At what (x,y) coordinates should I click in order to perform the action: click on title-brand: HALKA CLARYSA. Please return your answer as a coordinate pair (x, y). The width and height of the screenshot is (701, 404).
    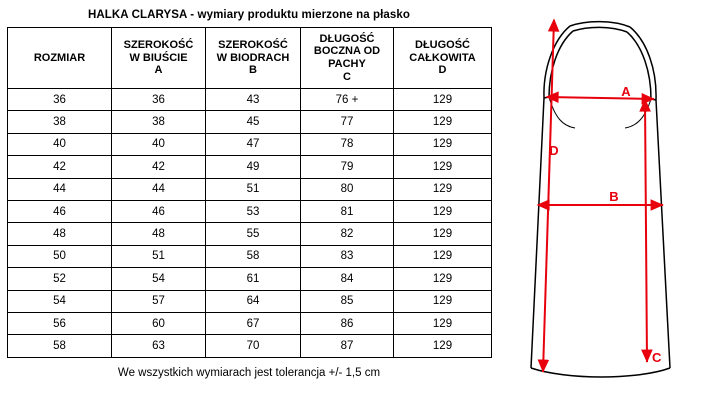
    Looking at the image, I should click on (137, 15).